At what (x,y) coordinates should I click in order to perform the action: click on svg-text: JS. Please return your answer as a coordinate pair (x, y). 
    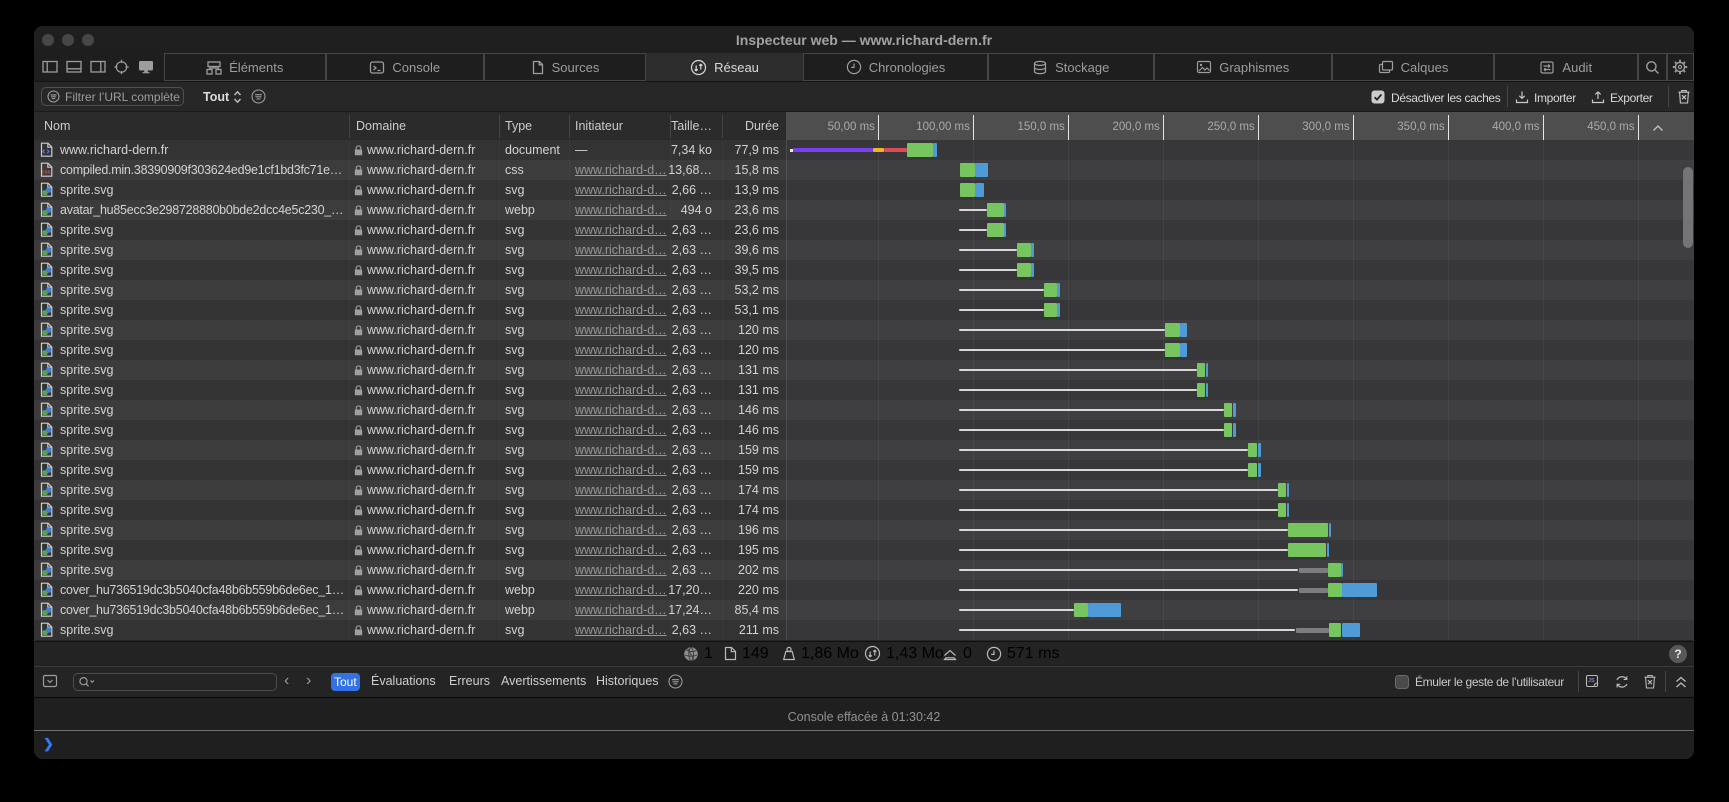
    Looking at the image, I should click on (1591, 681).